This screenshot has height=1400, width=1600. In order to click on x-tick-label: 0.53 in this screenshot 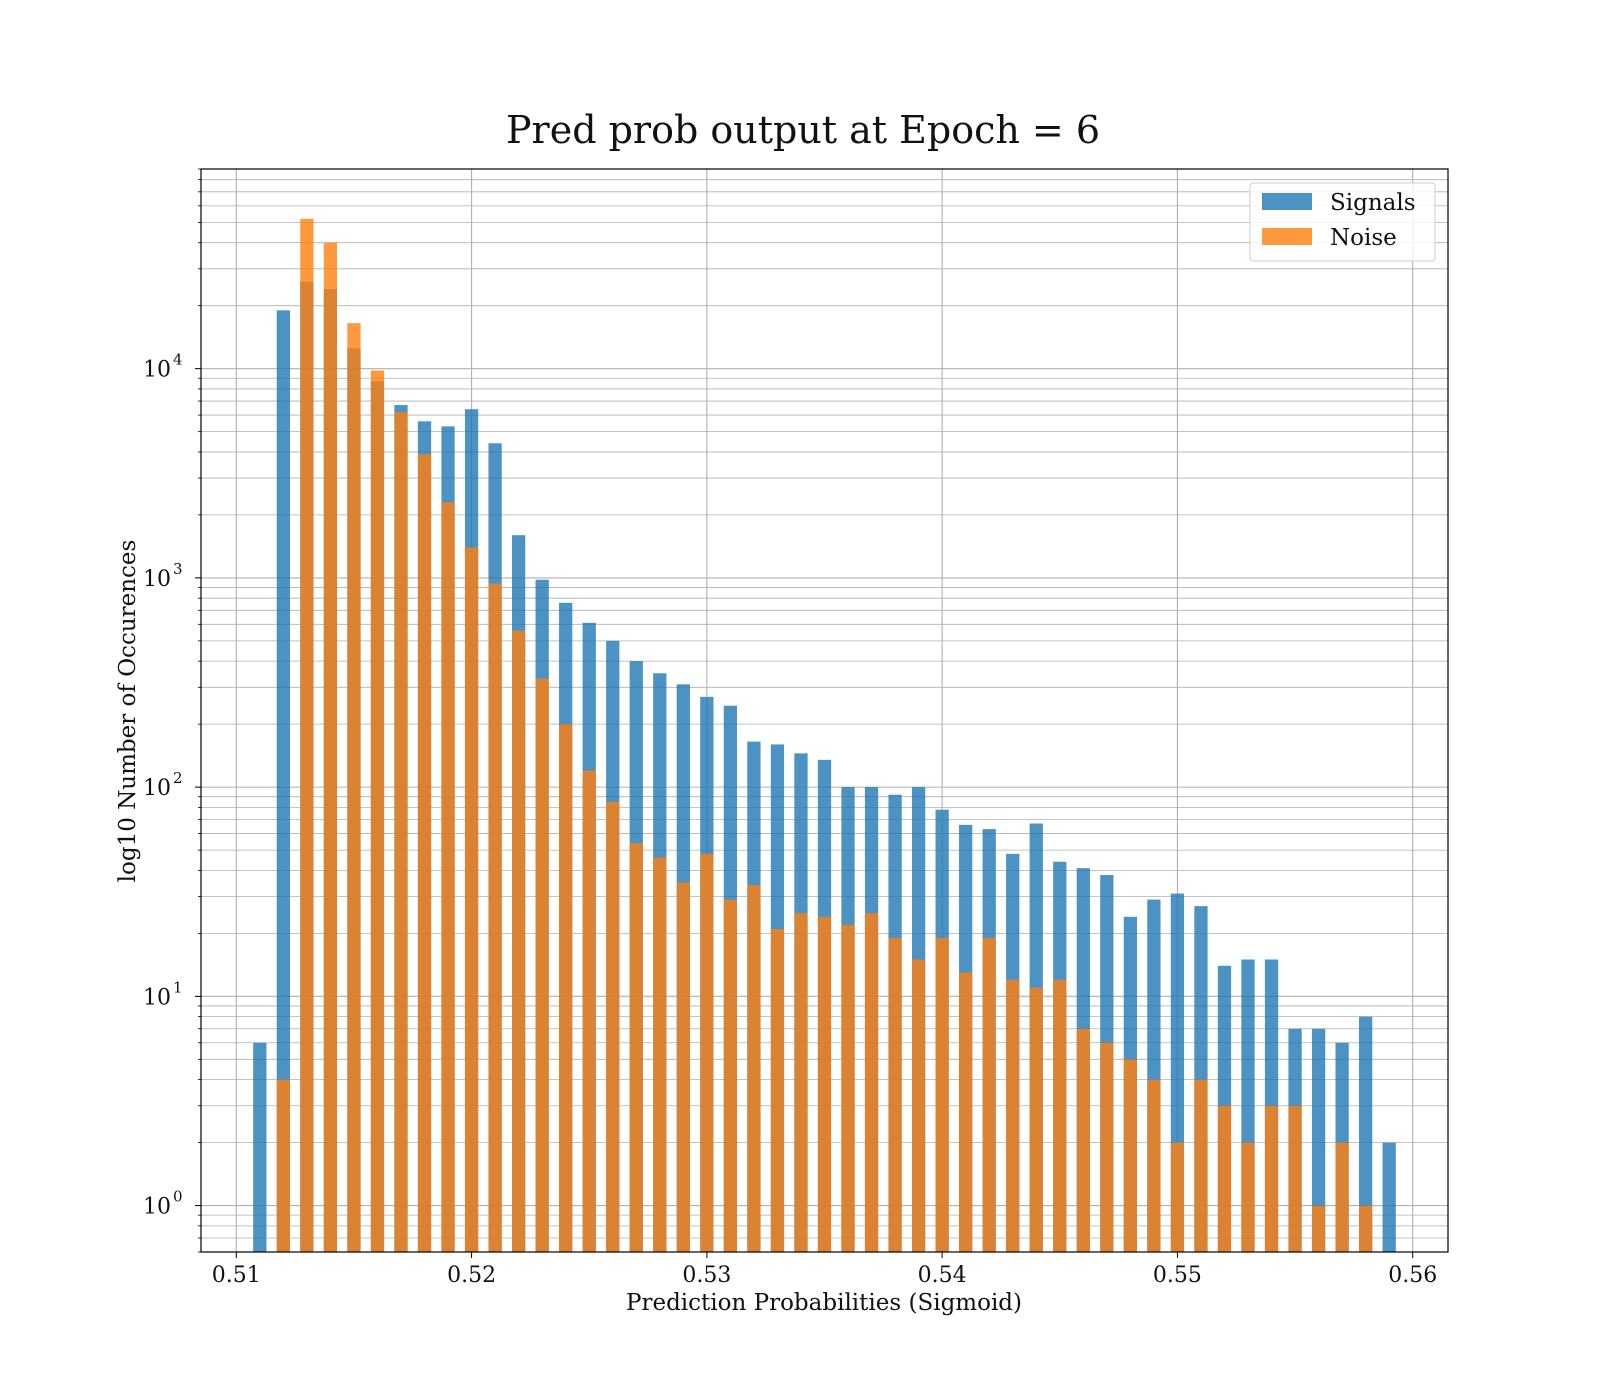, I will do `click(706, 1275)`.